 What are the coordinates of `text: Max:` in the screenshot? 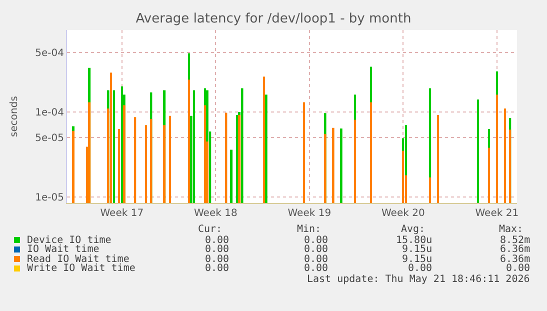 It's located at (511, 229).